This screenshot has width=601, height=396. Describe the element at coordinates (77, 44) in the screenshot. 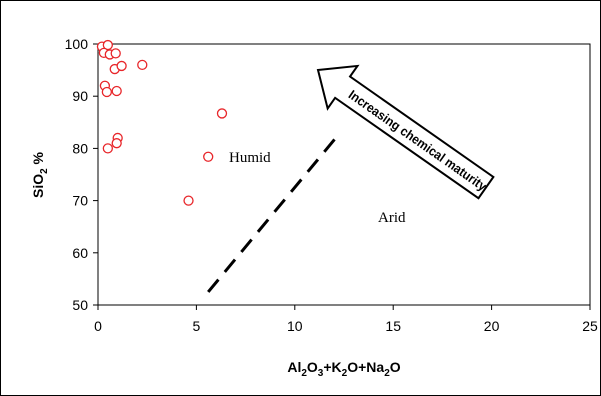

I see `y-tick-label: 100` at that location.